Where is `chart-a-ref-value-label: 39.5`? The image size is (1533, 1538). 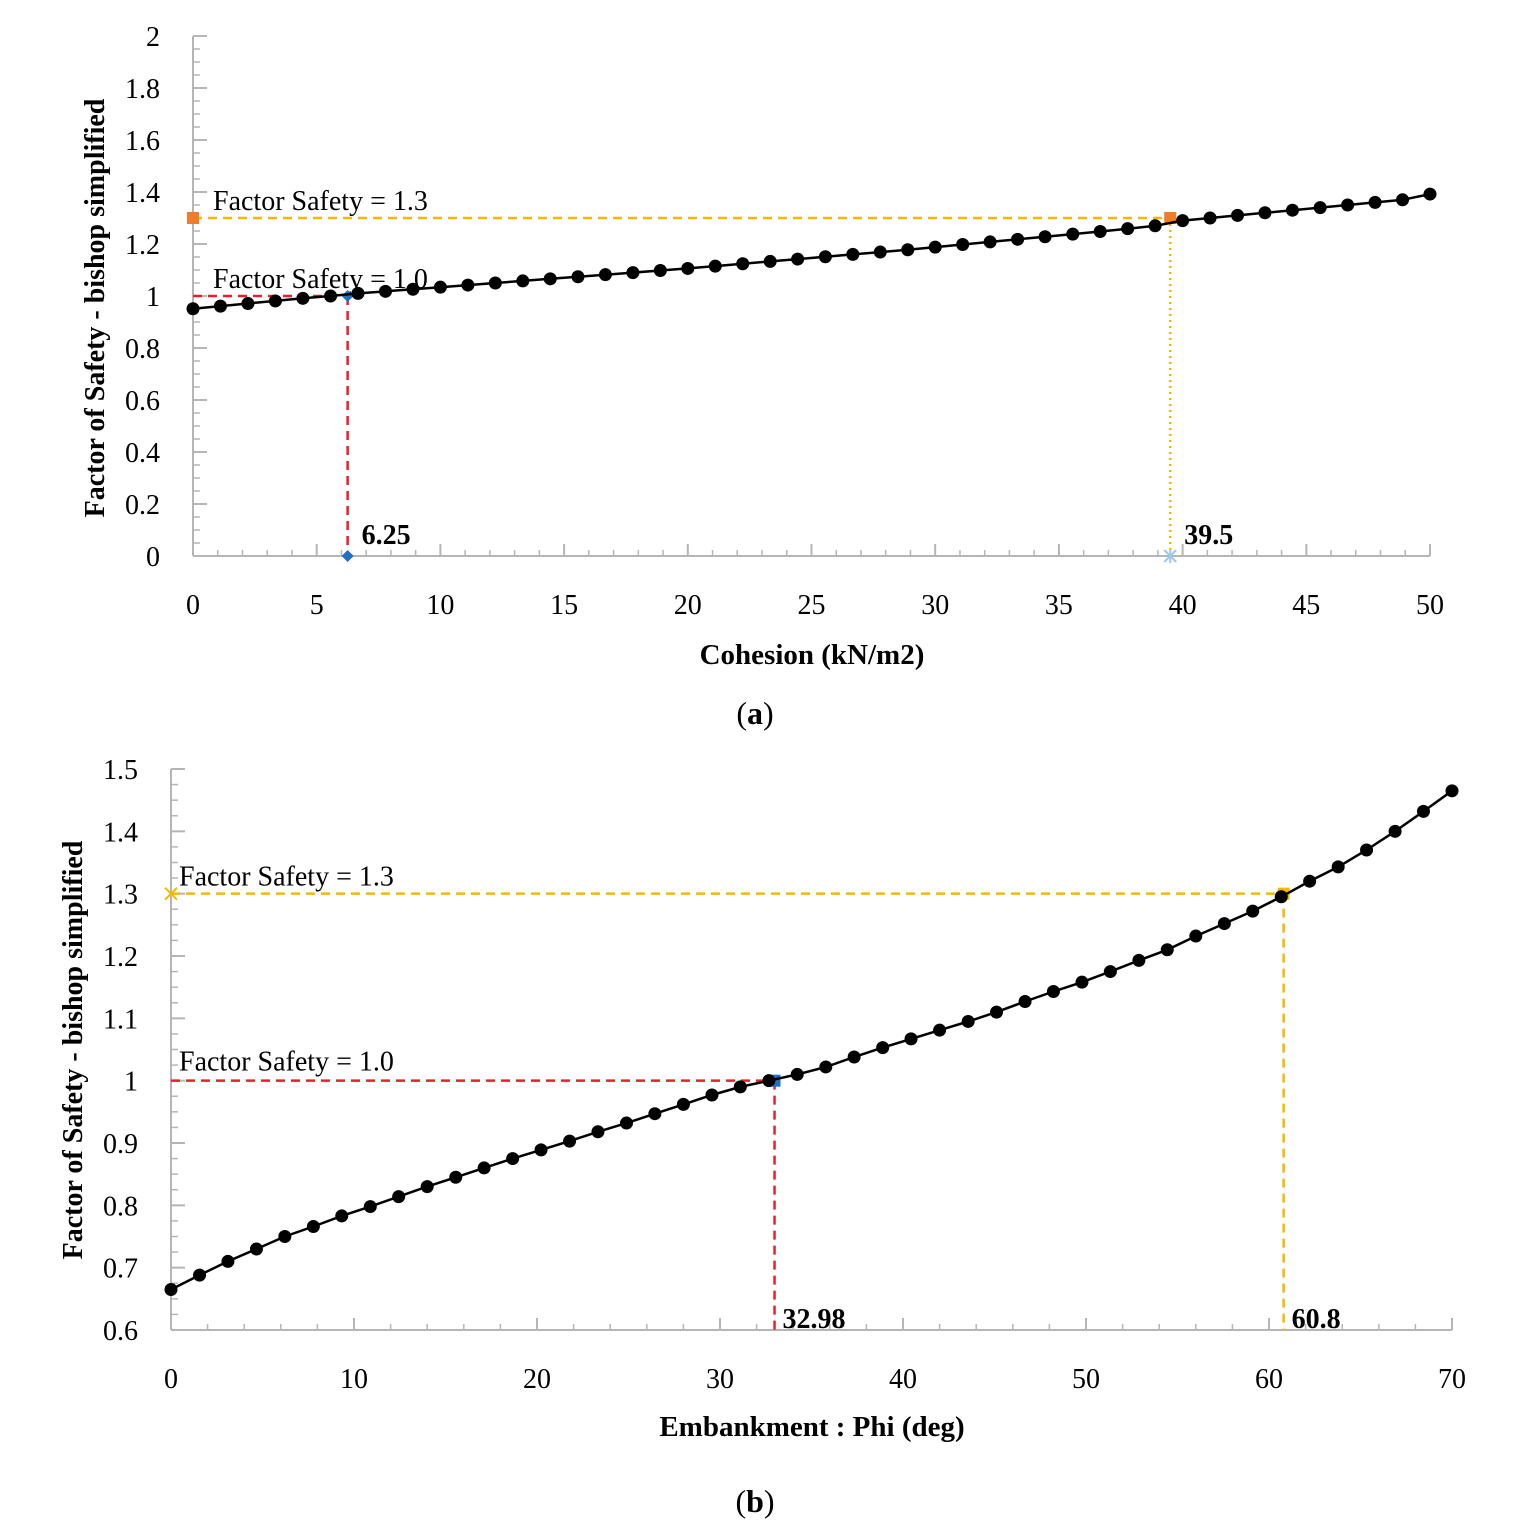 chart-a-ref-value-label: 39.5 is located at coordinates (1208, 535).